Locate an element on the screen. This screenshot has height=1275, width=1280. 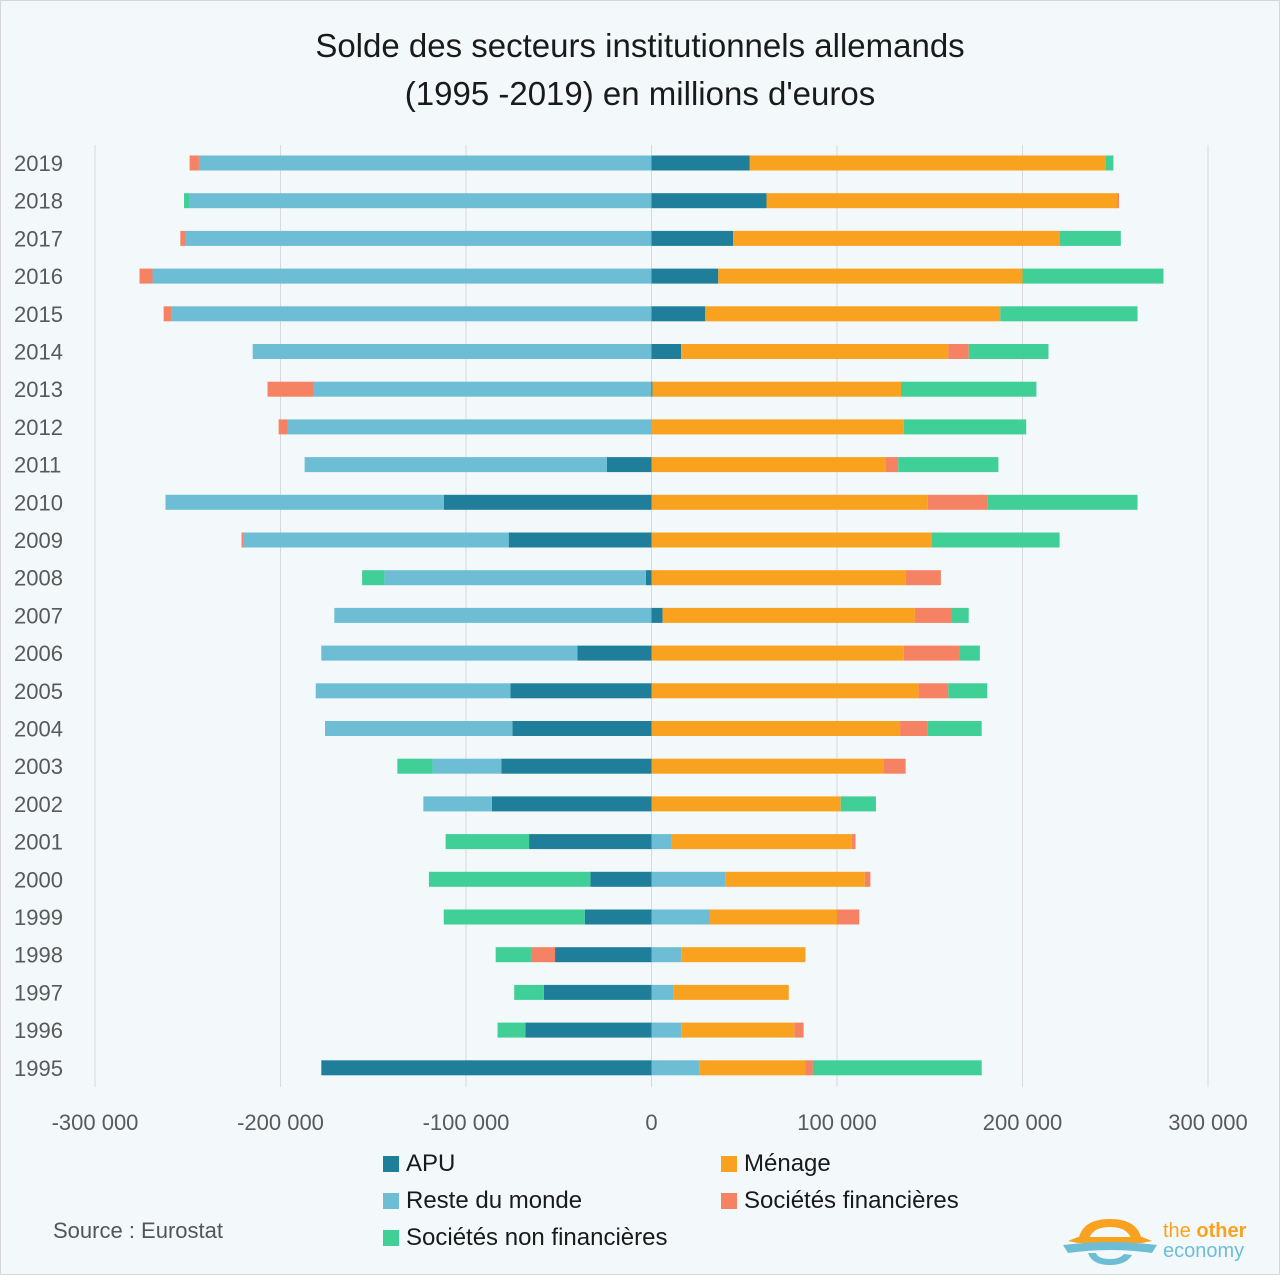
the-other-economy-logo: the other economy is located at coordinates (1165, 1240).